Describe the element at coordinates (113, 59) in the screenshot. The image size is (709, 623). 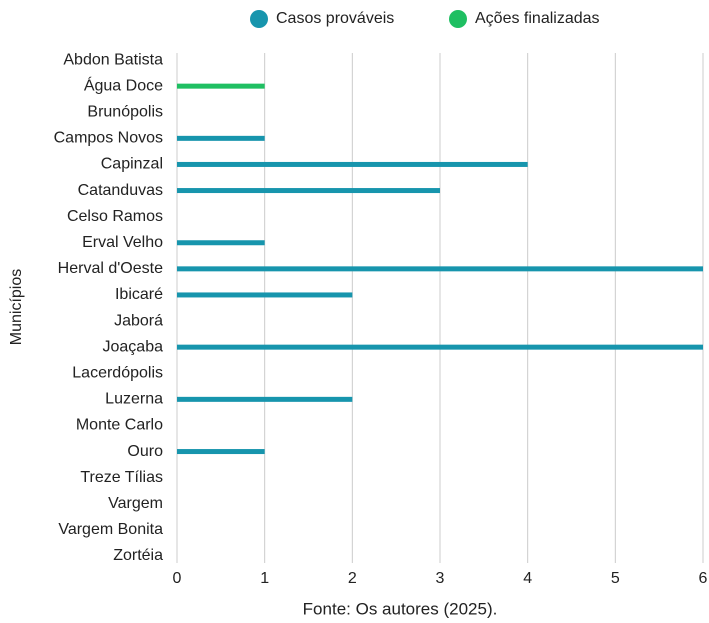
I see `y-tick-label: Abdon Batista` at that location.